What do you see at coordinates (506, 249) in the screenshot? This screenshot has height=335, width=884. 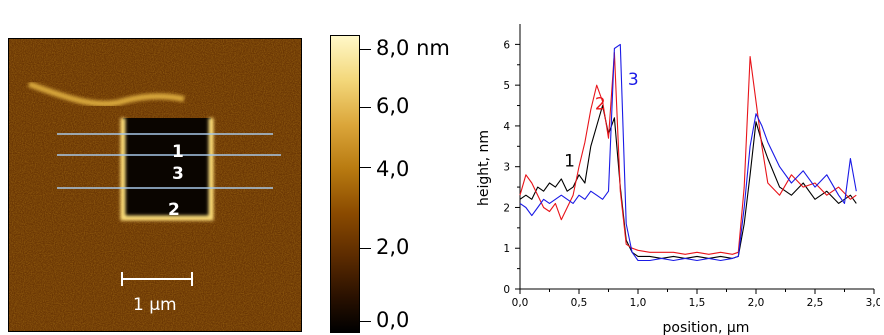 I see `y-tick-label: 1` at bounding box center [506, 249].